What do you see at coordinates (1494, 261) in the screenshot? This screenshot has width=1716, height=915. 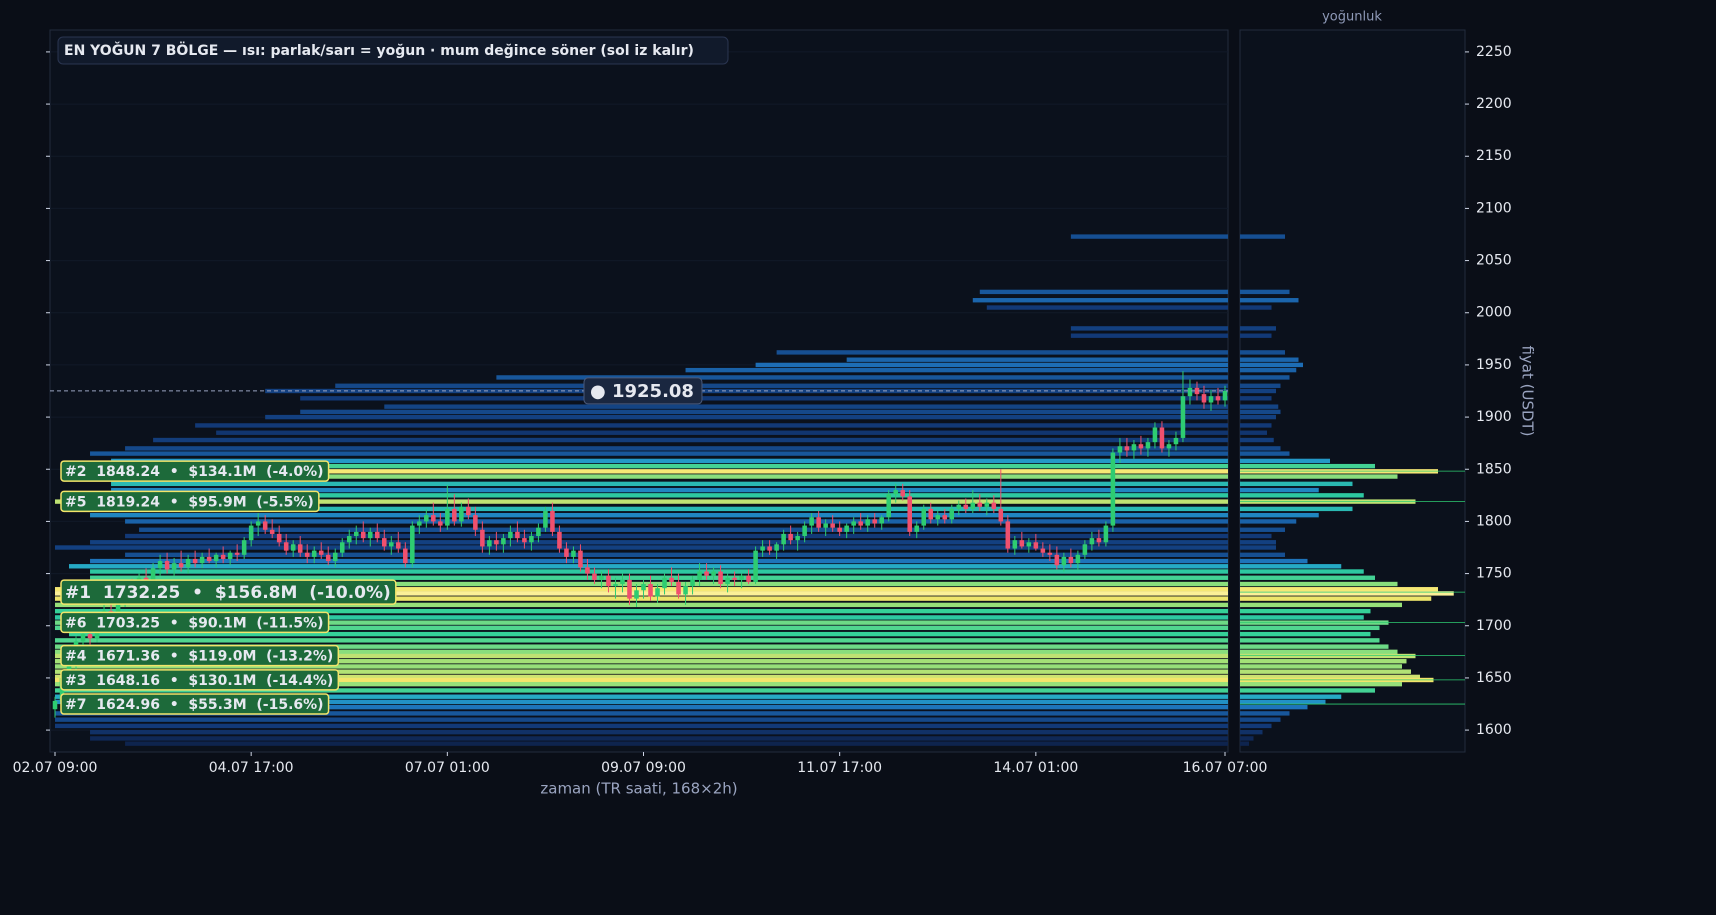 I see `y-tick-label: 2050` at bounding box center [1494, 261].